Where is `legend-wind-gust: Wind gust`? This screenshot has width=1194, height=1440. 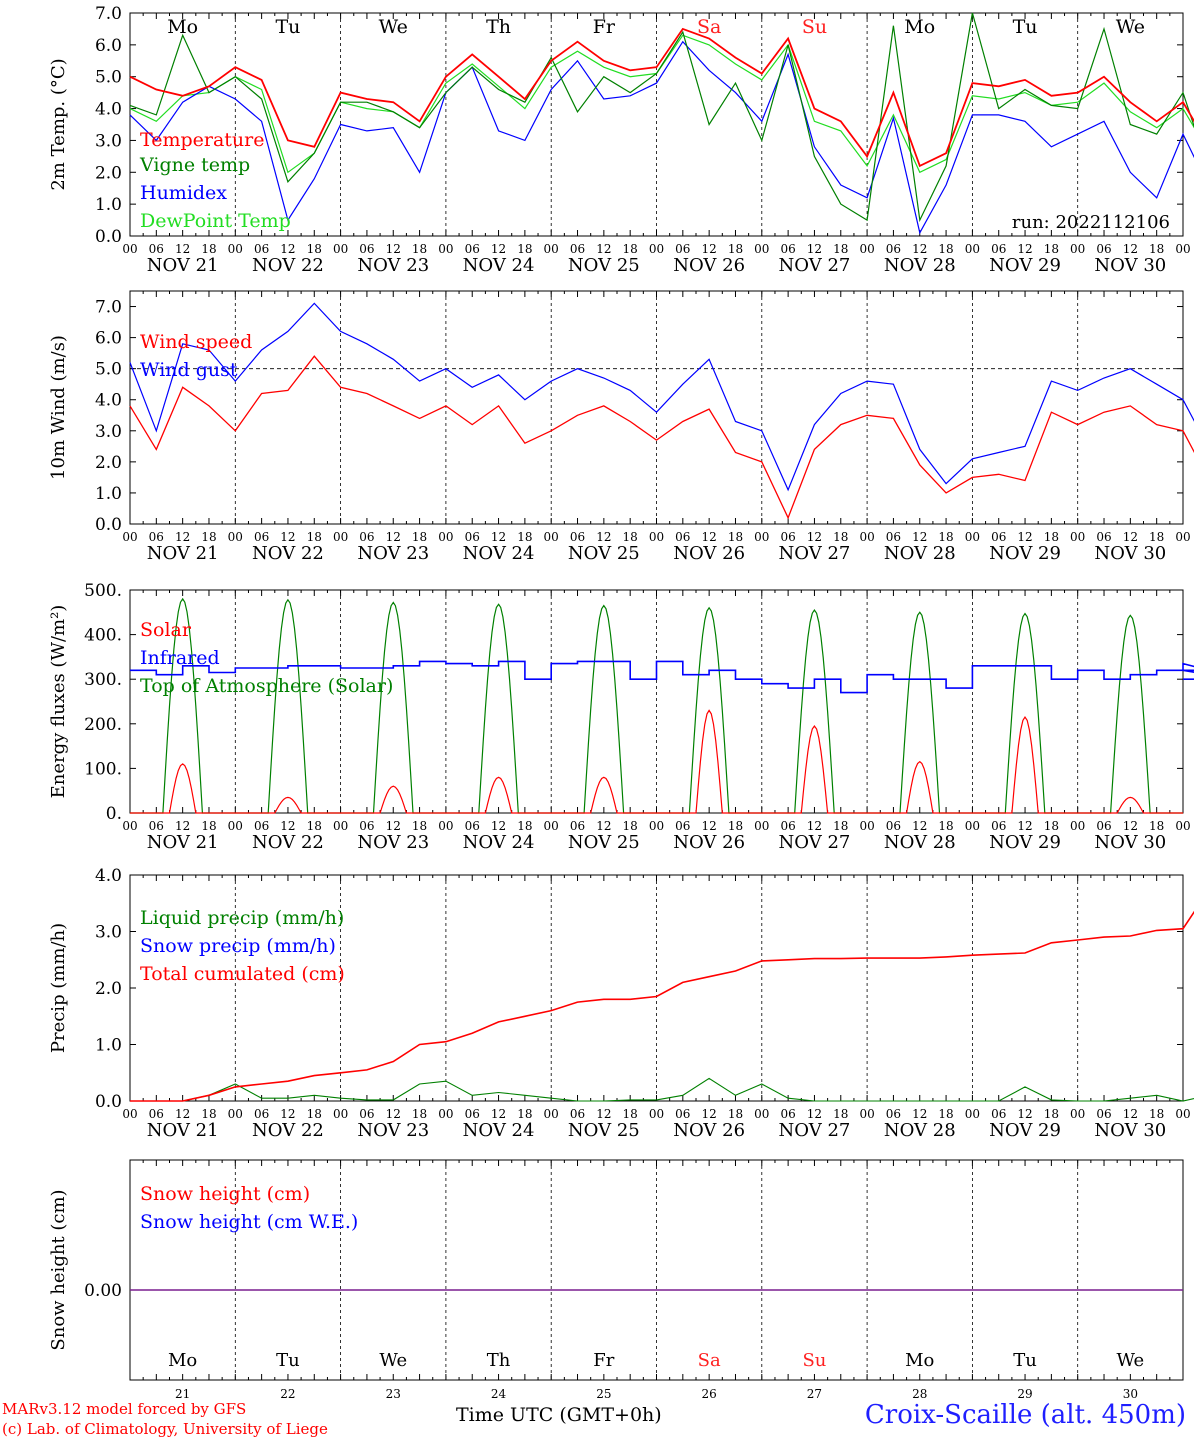
legend-wind-gust: Wind gust is located at coordinates (189, 370).